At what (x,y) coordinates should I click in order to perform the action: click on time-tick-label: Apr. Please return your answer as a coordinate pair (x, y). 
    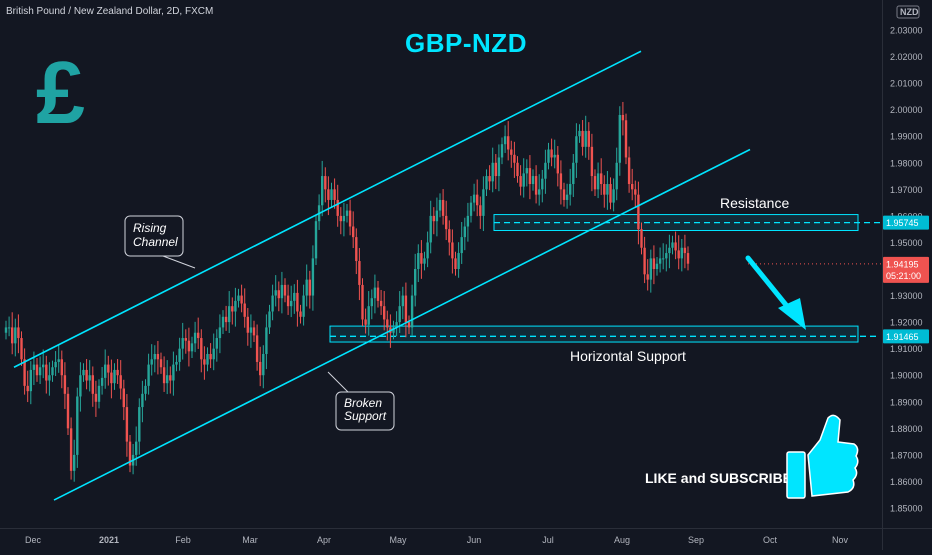
    Looking at the image, I should click on (324, 540).